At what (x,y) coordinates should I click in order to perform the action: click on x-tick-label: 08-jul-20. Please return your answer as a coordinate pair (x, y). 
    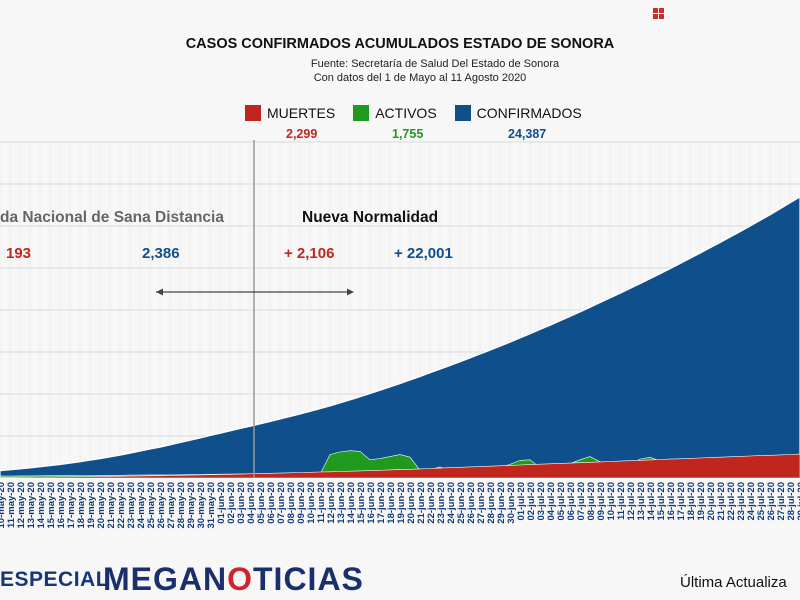
    Looking at the image, I should click on (591, 501).